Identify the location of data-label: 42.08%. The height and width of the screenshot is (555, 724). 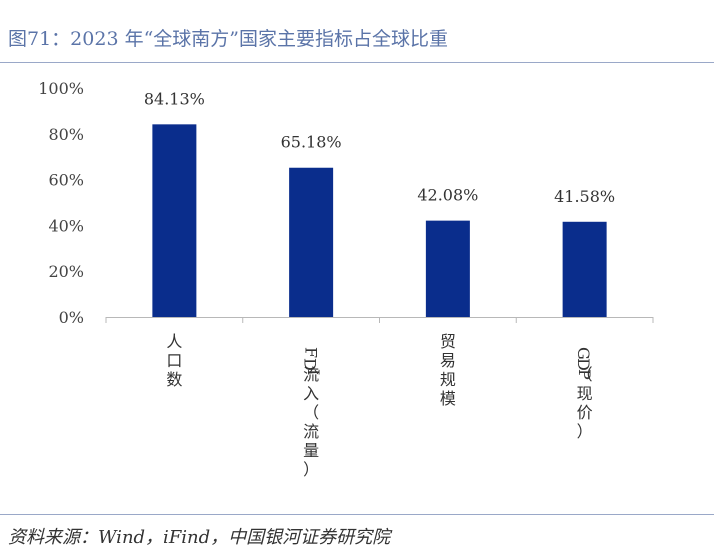
(447, 195).